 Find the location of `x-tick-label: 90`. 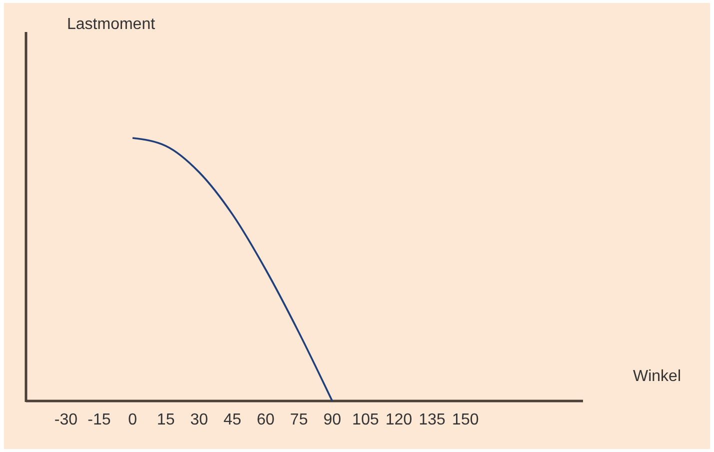

x-tick-label: 90 is located at coordinates (332, 419).